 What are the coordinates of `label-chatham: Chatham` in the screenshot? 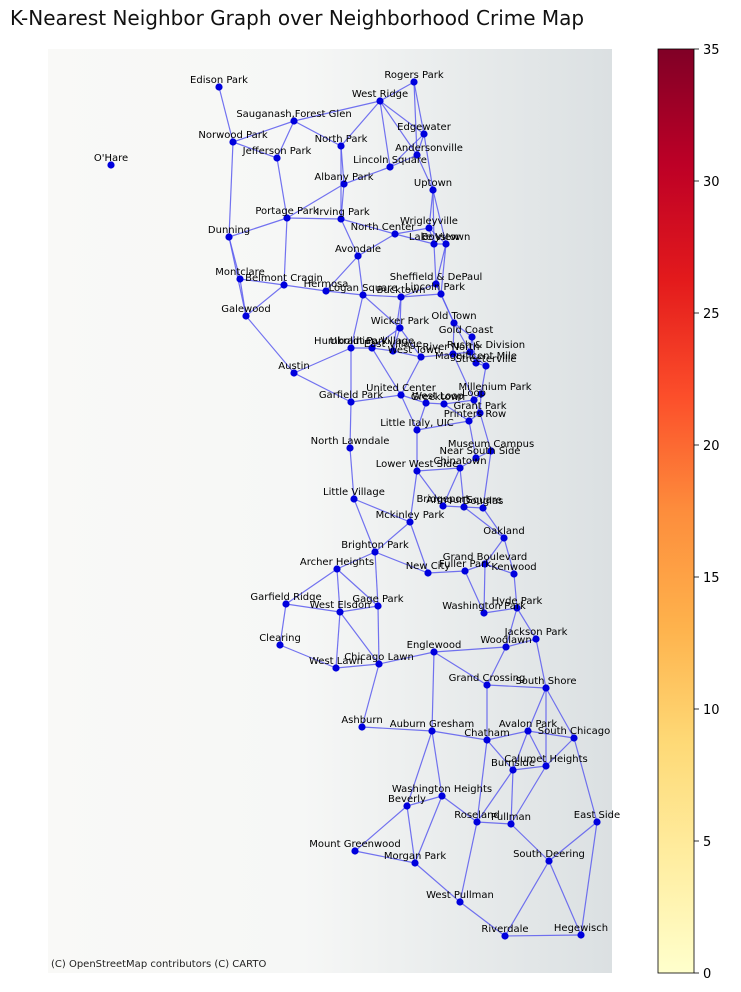 It's located at (487, 733).